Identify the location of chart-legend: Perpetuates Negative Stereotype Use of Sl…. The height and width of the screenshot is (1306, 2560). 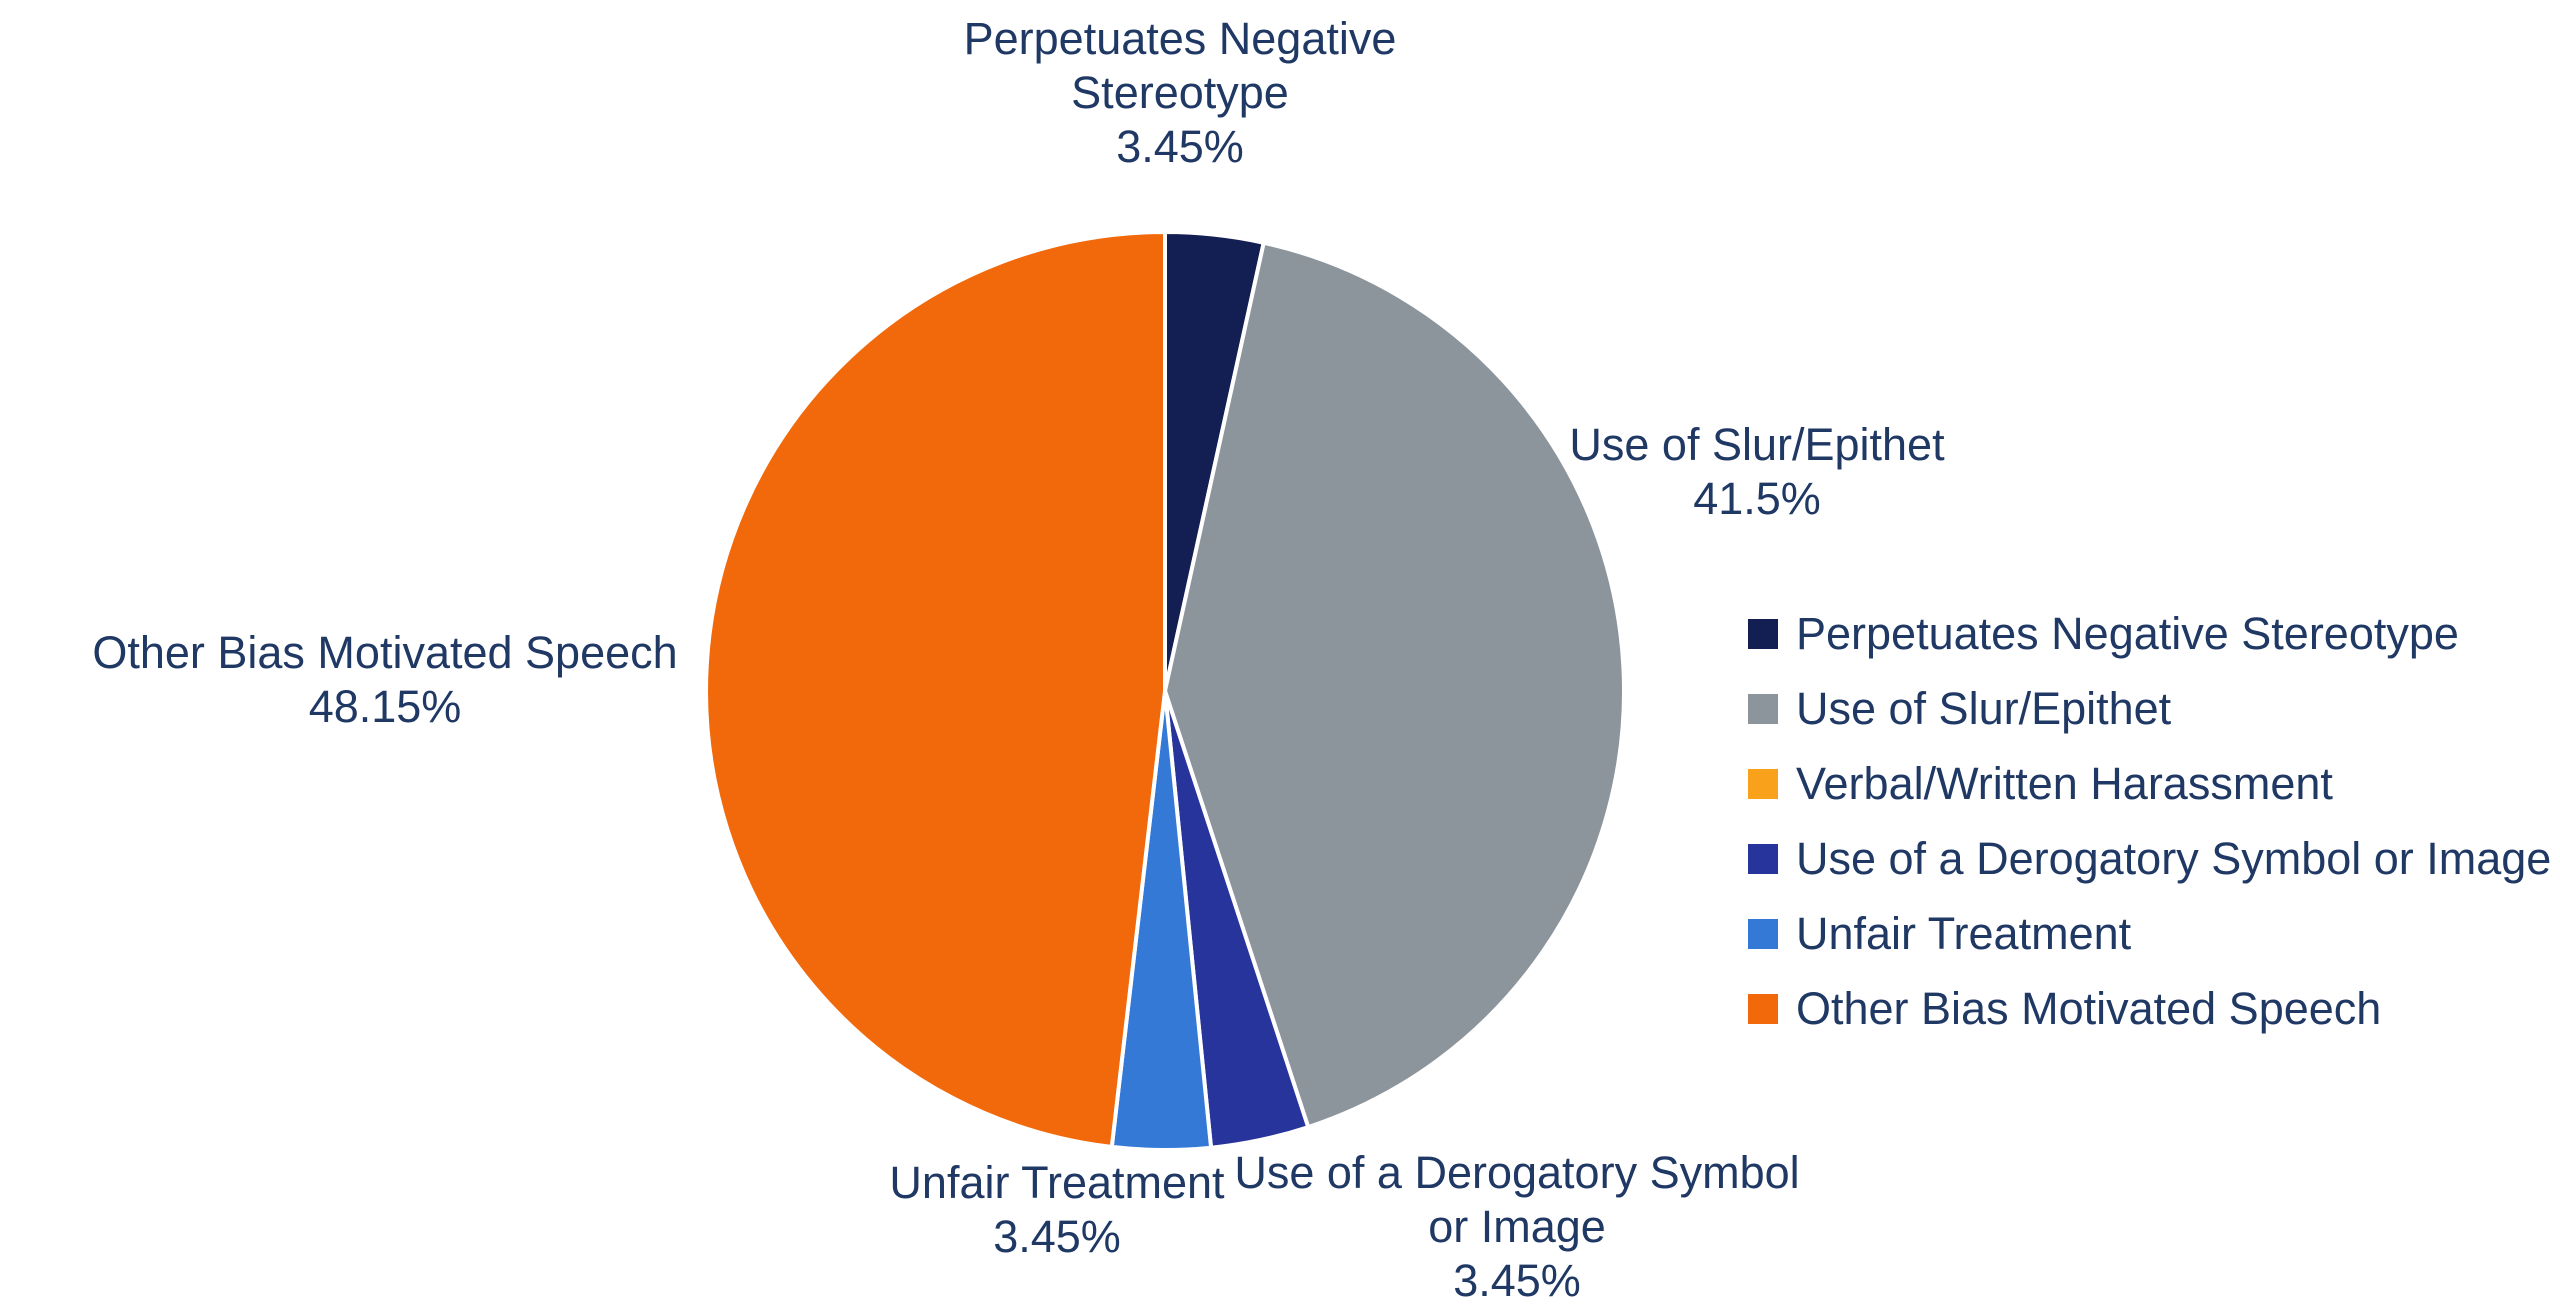
(2149, 821).